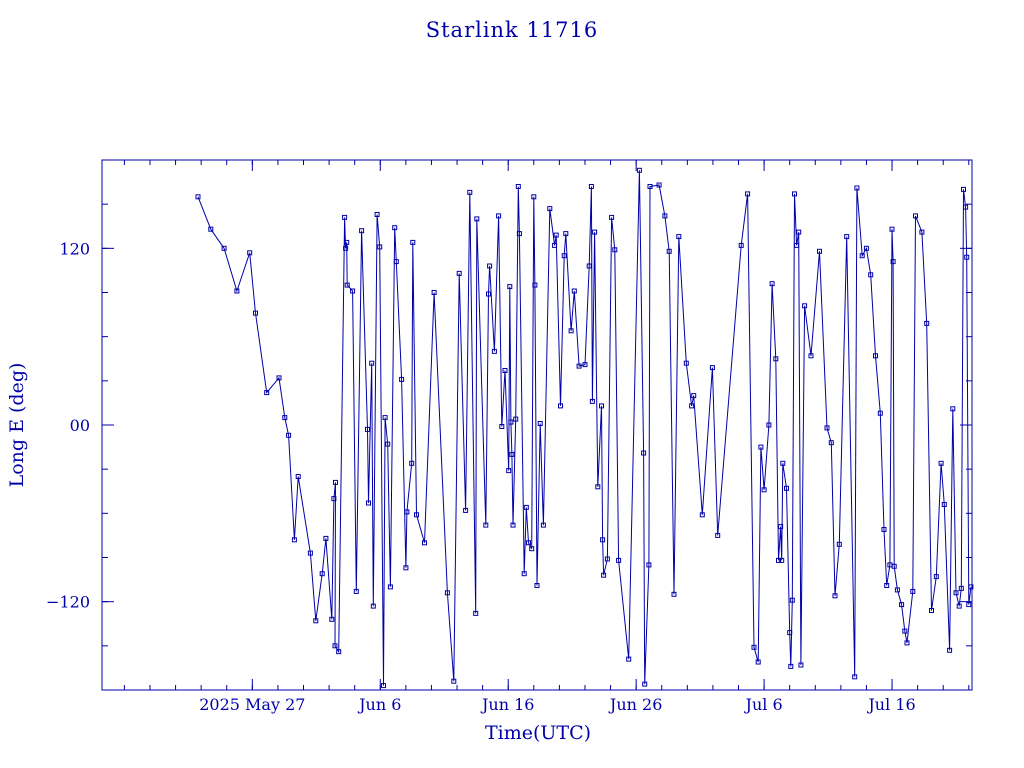 The image size is (1024, 768). What do you see at coordinates (80, 425) in the screenshot?
I see `y-tick-label: 00` at bounding box center [80, 425].